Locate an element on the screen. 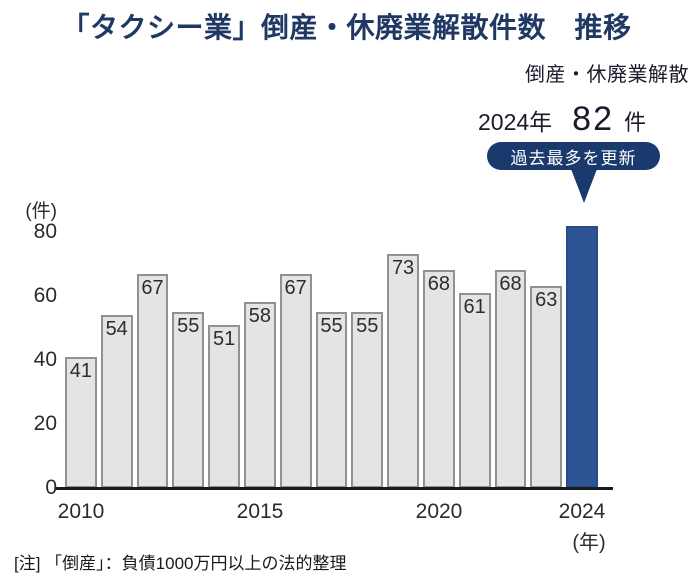 The width and height of the screenshot is (693, 579). bar-value-label: 73 is located at coordinates (403, 268).